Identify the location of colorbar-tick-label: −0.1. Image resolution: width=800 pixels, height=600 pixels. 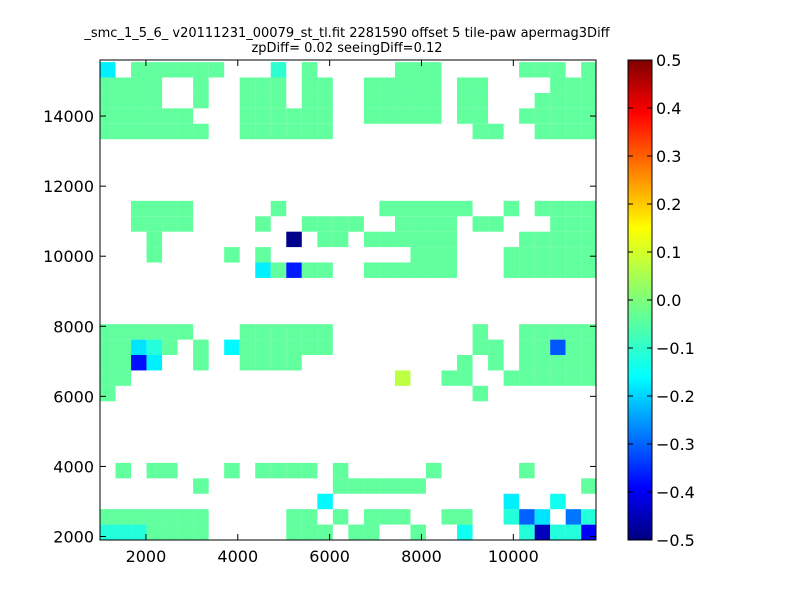
(675, 348).